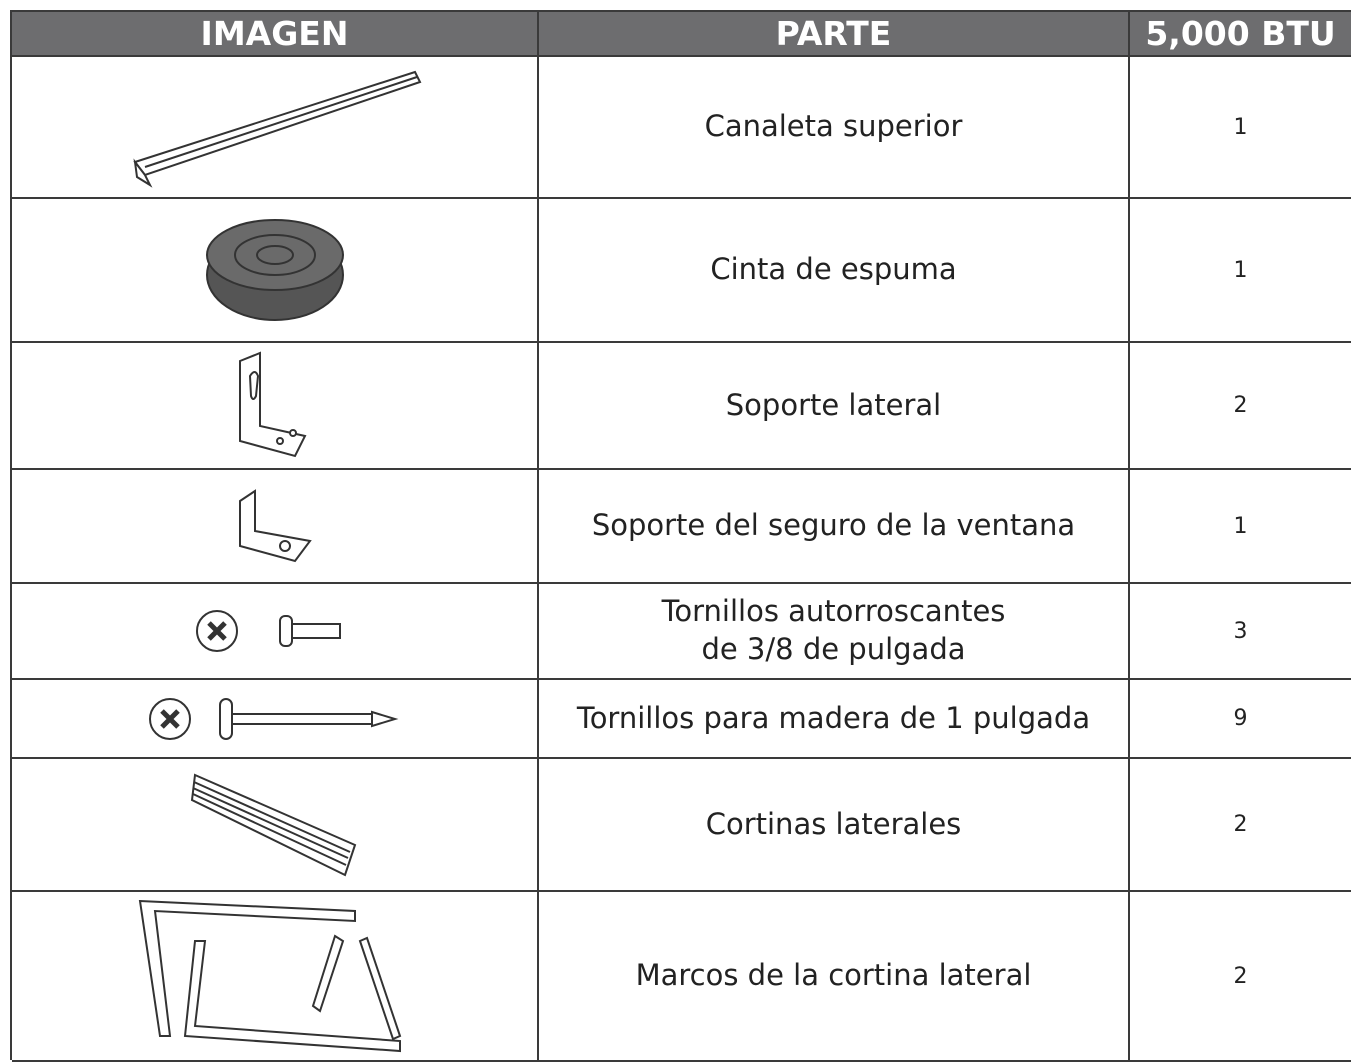 The image size is (1351, 1062). I want to click on header-cell: PARTE, so click(834, 34).